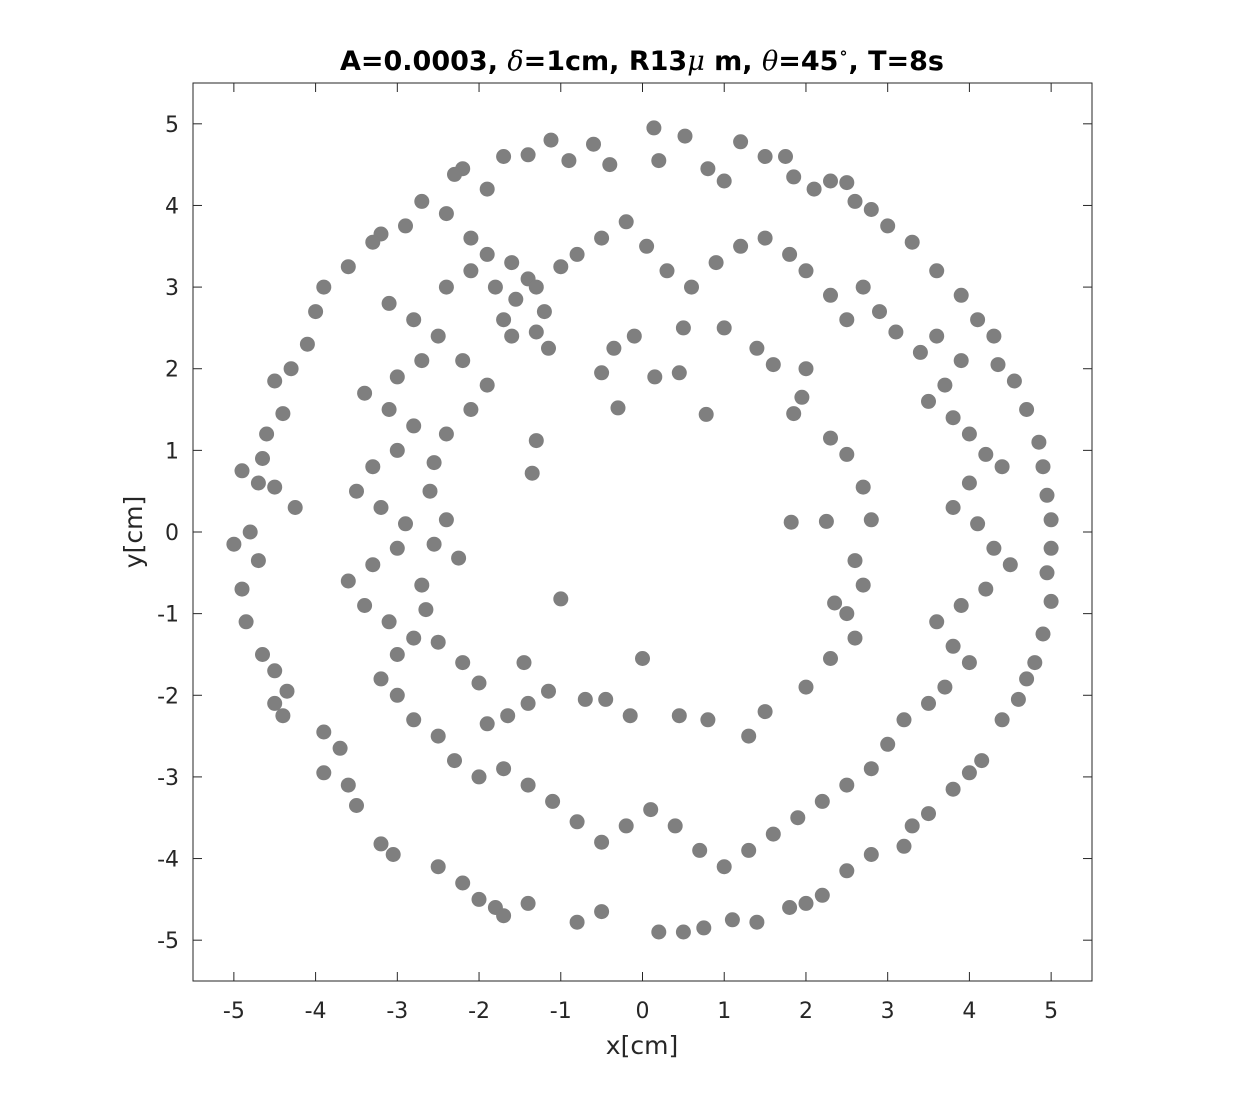  Describe the element at coordinates (969, 1011) in the screenshot. I see `x-tick-label: 4` at that location.